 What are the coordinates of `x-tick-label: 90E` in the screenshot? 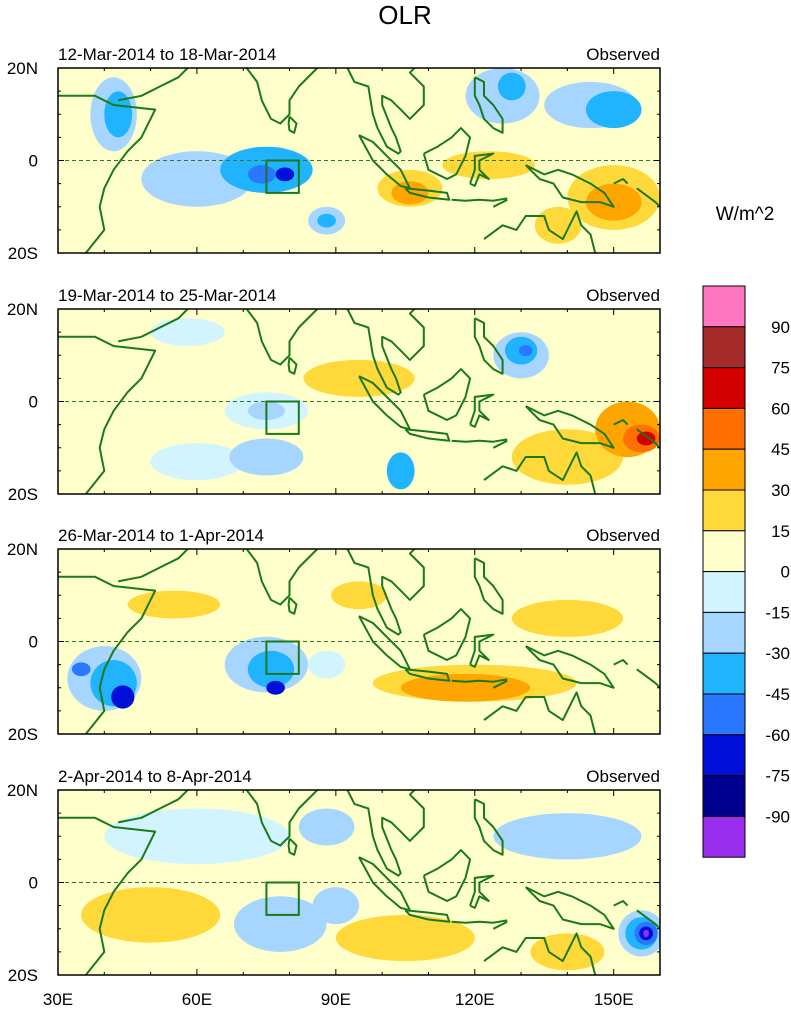 It's located at (336, 999).